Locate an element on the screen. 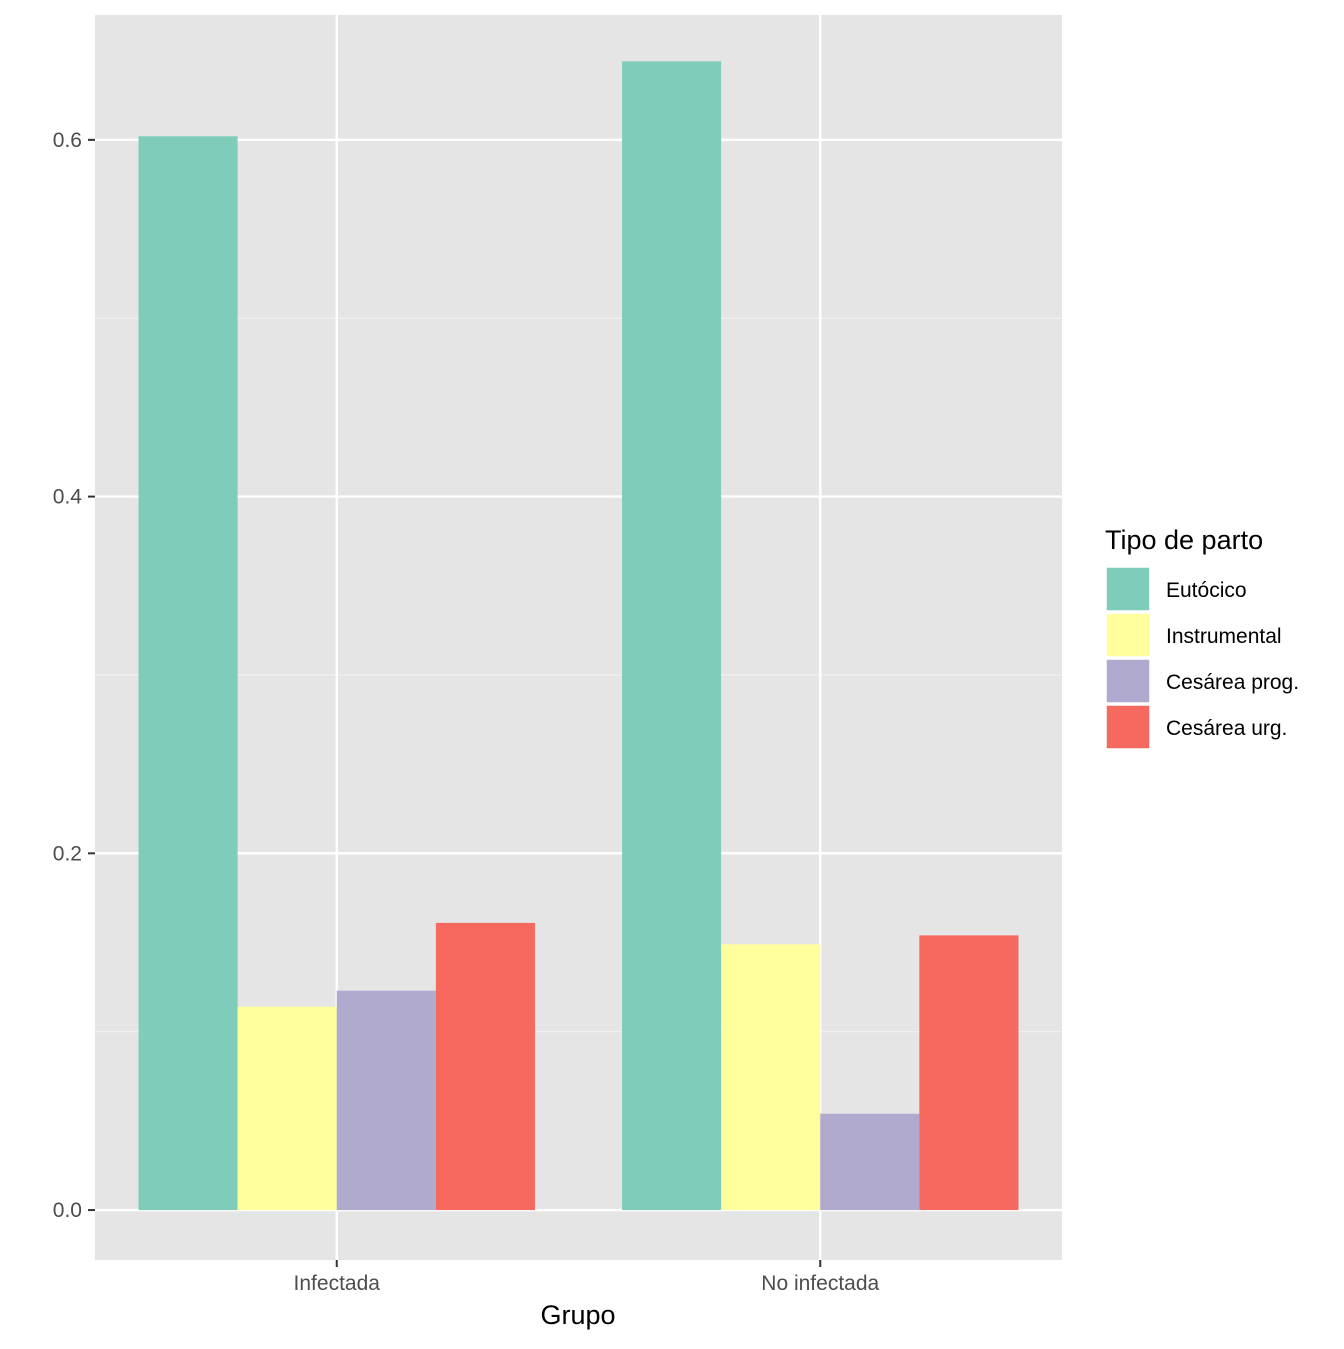  y-tick-label: 0.4 is located at coordinates (68, 497).